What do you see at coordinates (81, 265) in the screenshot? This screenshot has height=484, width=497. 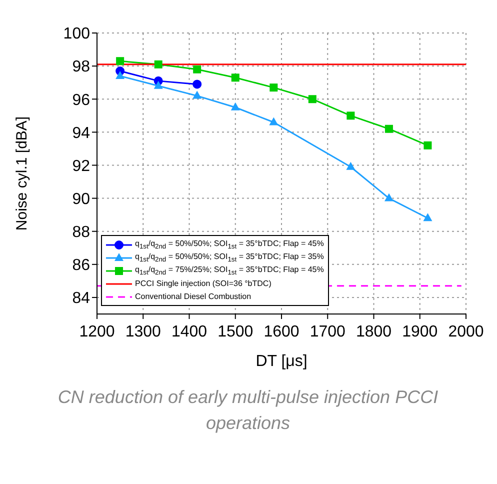 I see `y-tick-label: 86` at bounding box center [81, 265].